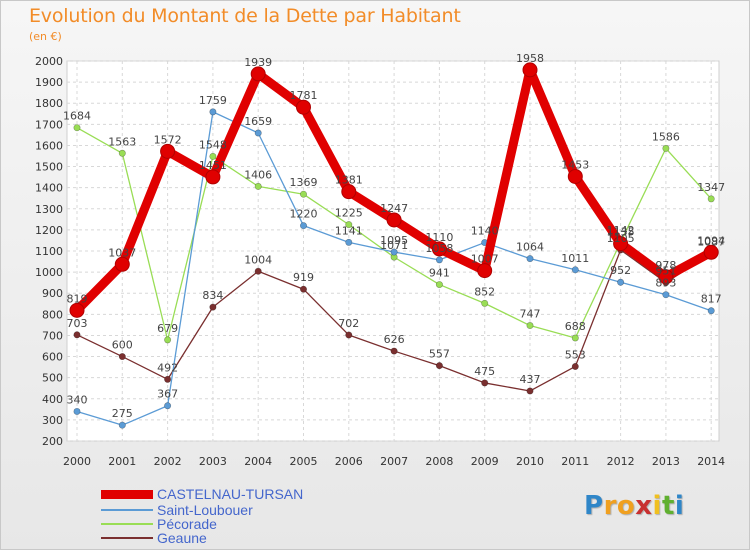  What do you see at coordinates (122, 141) in the screenshot?
I see `data-label: 1563` at bounding box center [122, 141].